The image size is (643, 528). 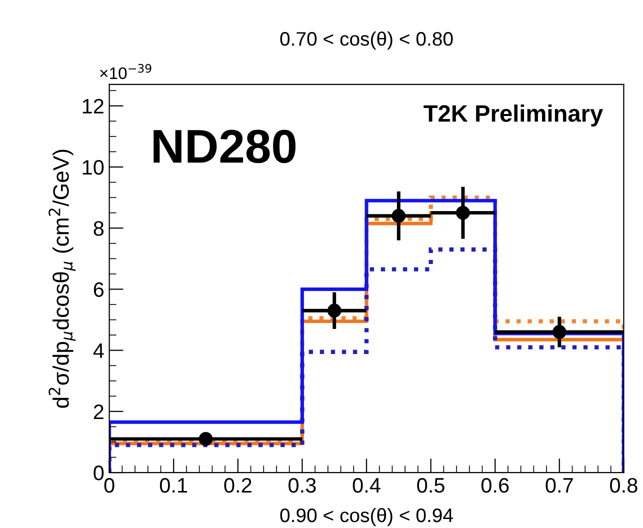 I want to click on y-tick-label: 0, so click(x=99, y=473).